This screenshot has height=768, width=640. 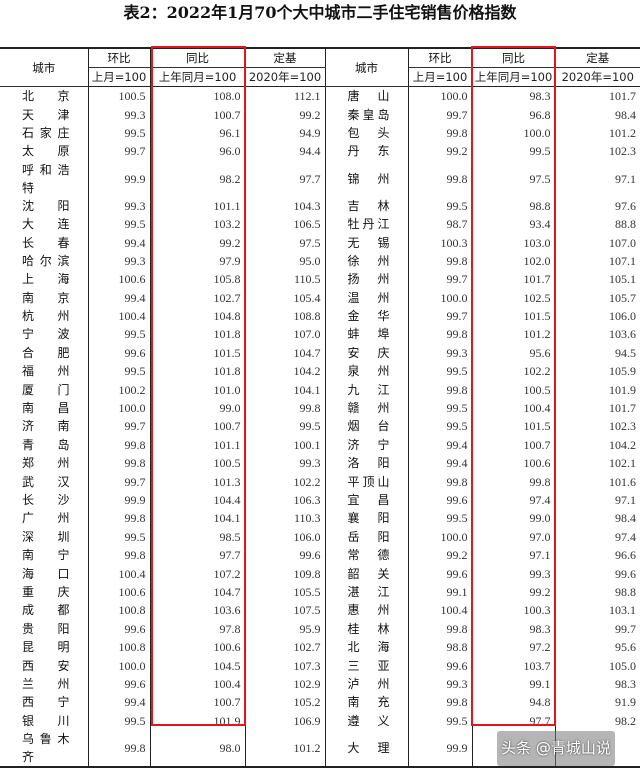 I want to click on cell-city: 深圳, so click(x=44, y=536).